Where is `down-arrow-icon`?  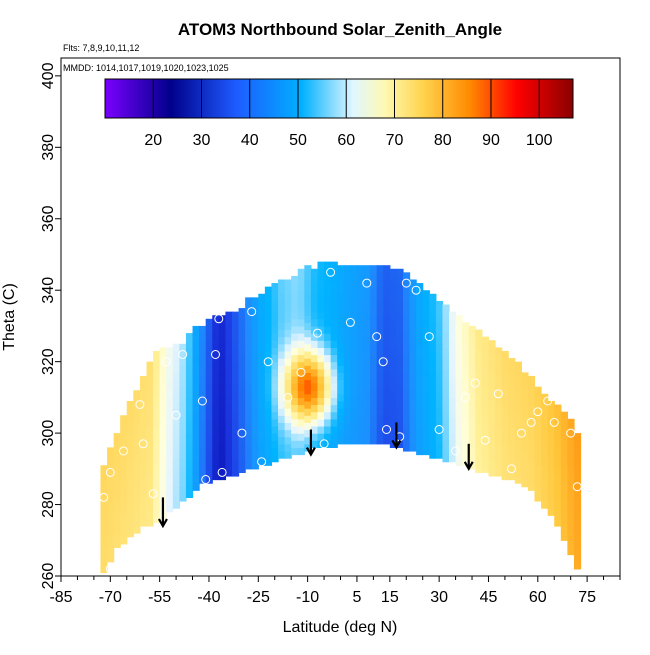 down-arrow-icon is located at coordinates (162, 513).